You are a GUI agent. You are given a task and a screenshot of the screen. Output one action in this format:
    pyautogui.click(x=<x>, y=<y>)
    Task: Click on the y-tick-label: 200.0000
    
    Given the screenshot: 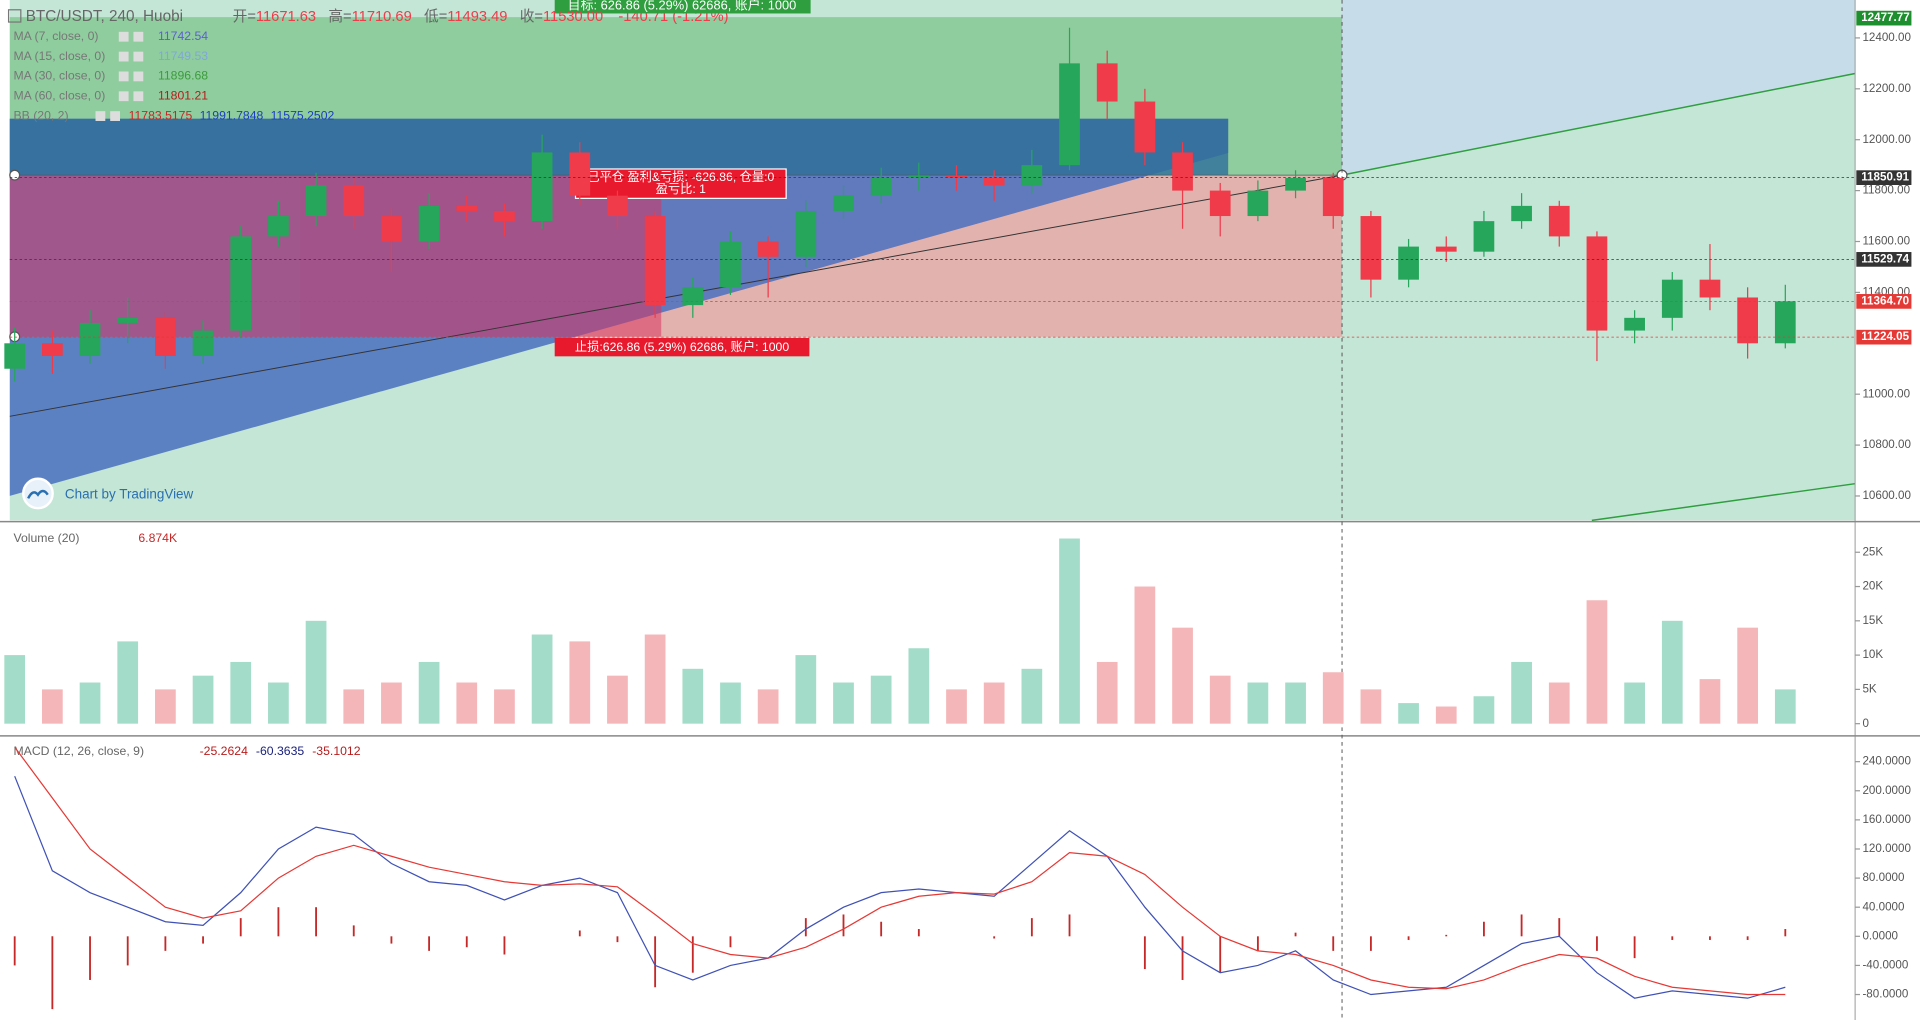 What is the action you would take?
    pyautogui.click(x=1886, y=790)
    